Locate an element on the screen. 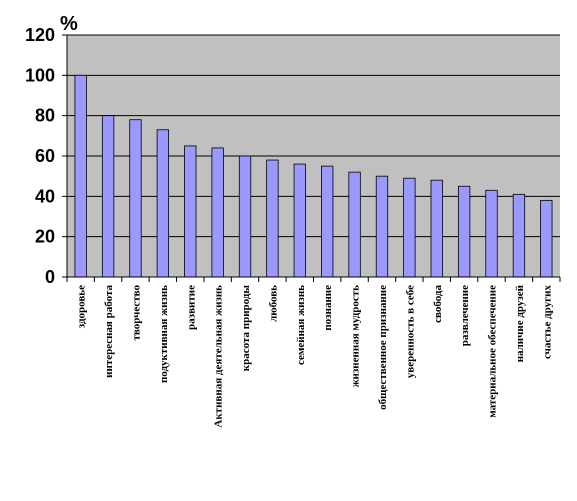 The width and height of the screenshot is (577, 501). y-tick-label: 100 is located at coordinates (40, 75).